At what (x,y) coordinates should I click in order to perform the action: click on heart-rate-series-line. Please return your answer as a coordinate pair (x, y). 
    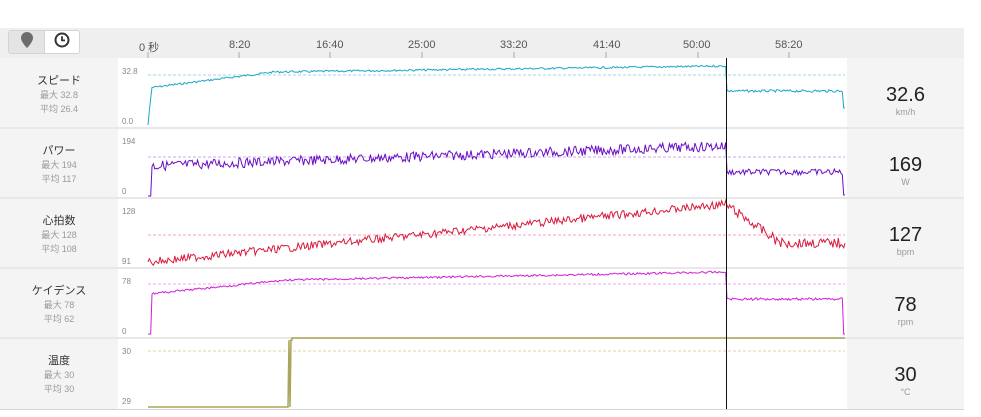
    Looking at the image, I should click on (496, 232).